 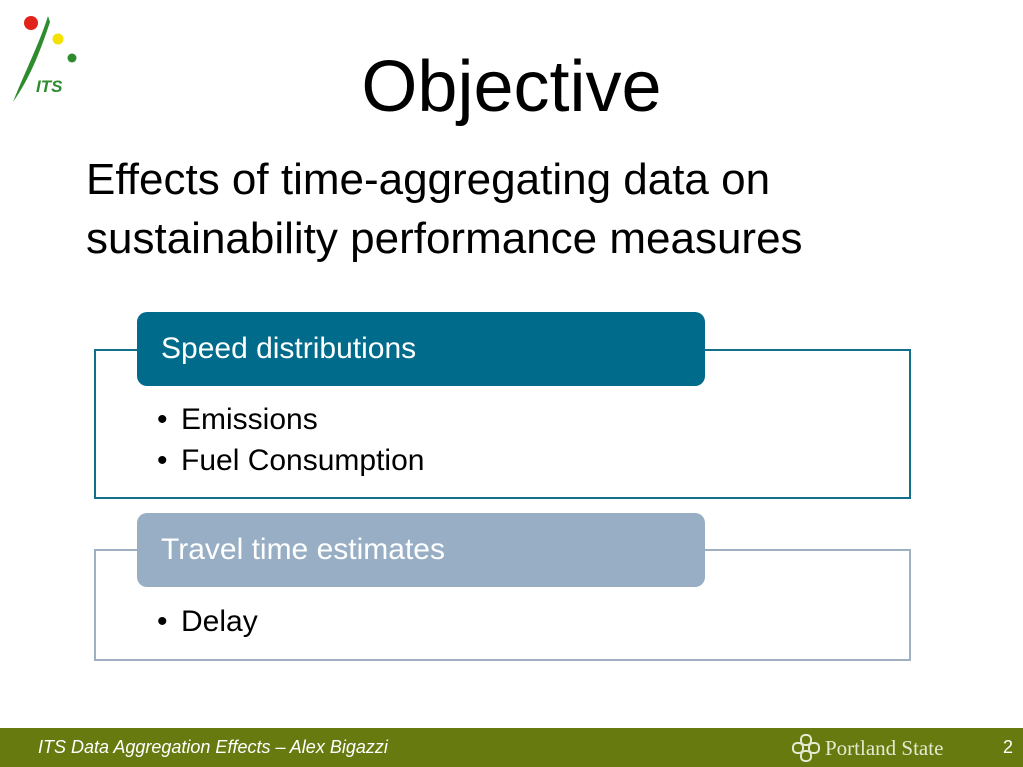 I want to click on logo-red-dot, so click(x=31, y=23).